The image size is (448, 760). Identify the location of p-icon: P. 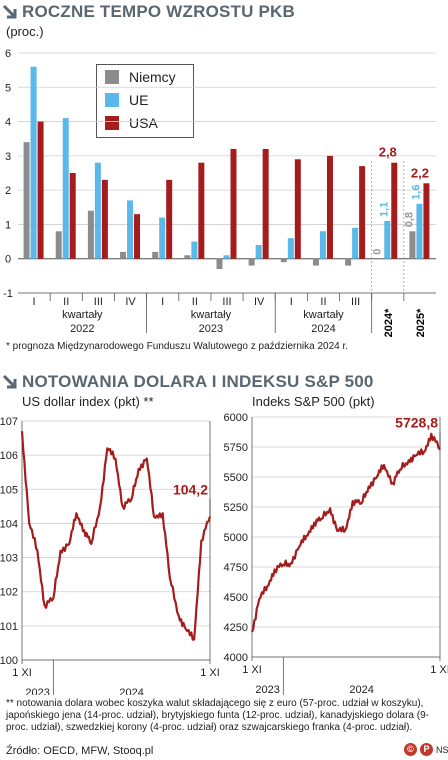
(426, 749).